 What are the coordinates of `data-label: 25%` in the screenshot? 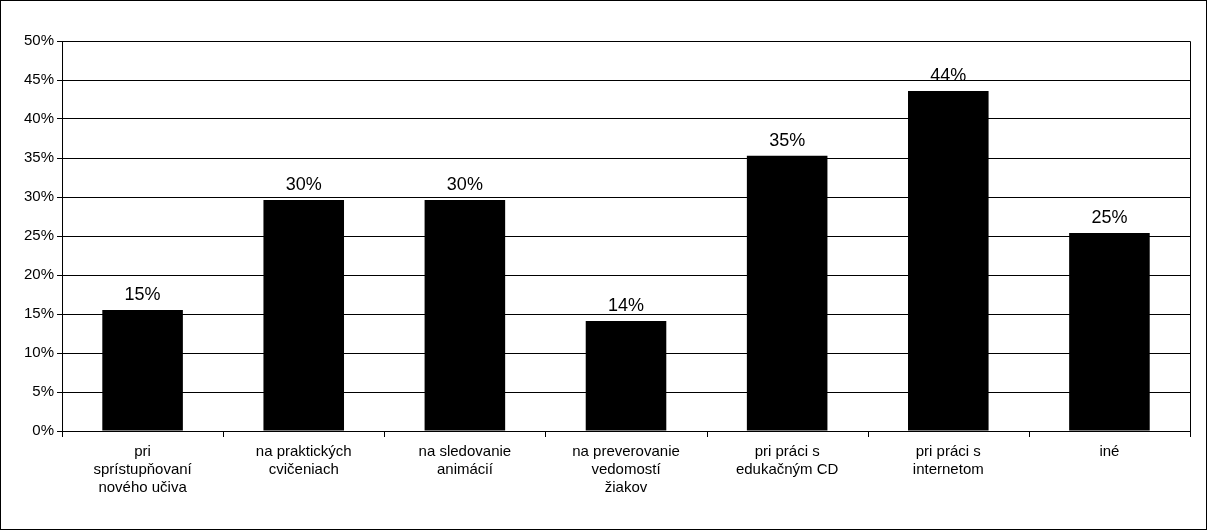 It's located at (1109, 216).